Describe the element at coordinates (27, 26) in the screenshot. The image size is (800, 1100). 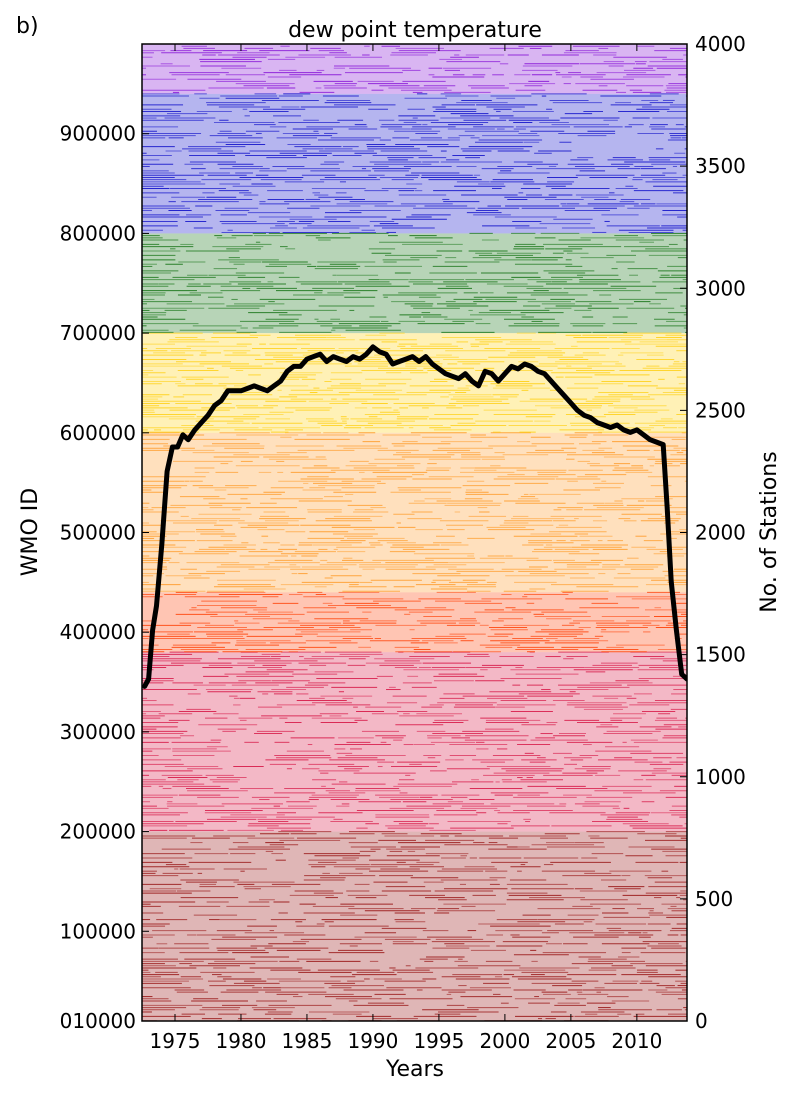
I see `panel-label: b)` at that location.